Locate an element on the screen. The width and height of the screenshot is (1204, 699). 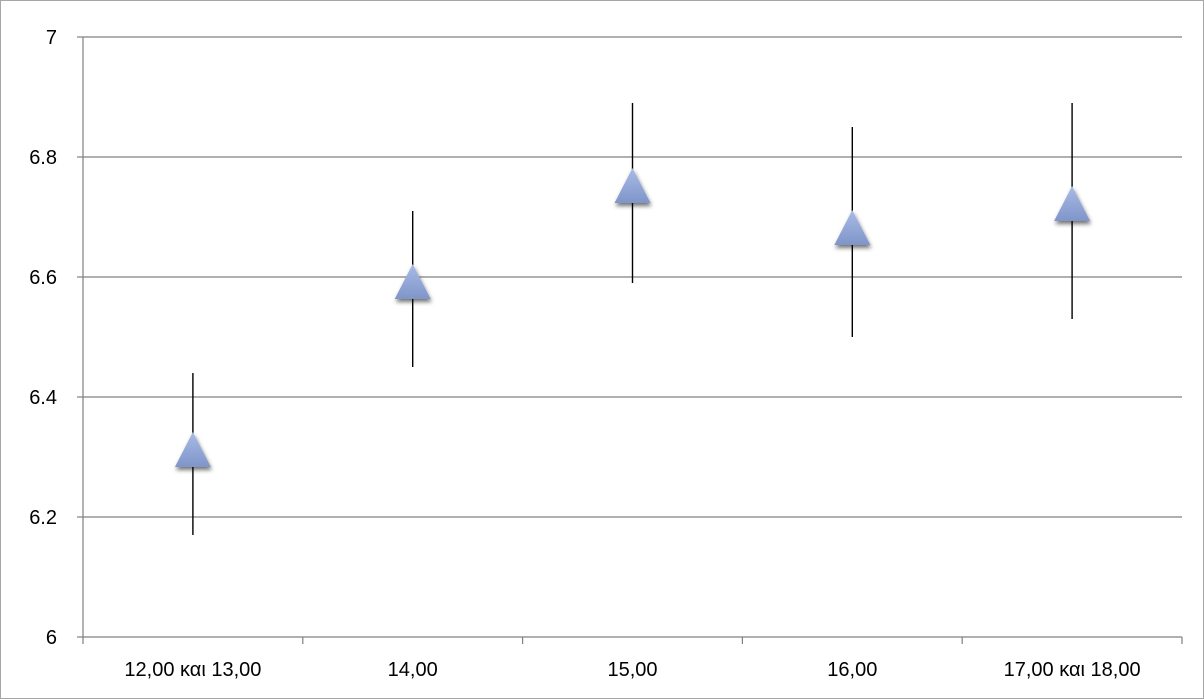
y-tick-label: 6.2 is located at coordinates (43, 518).